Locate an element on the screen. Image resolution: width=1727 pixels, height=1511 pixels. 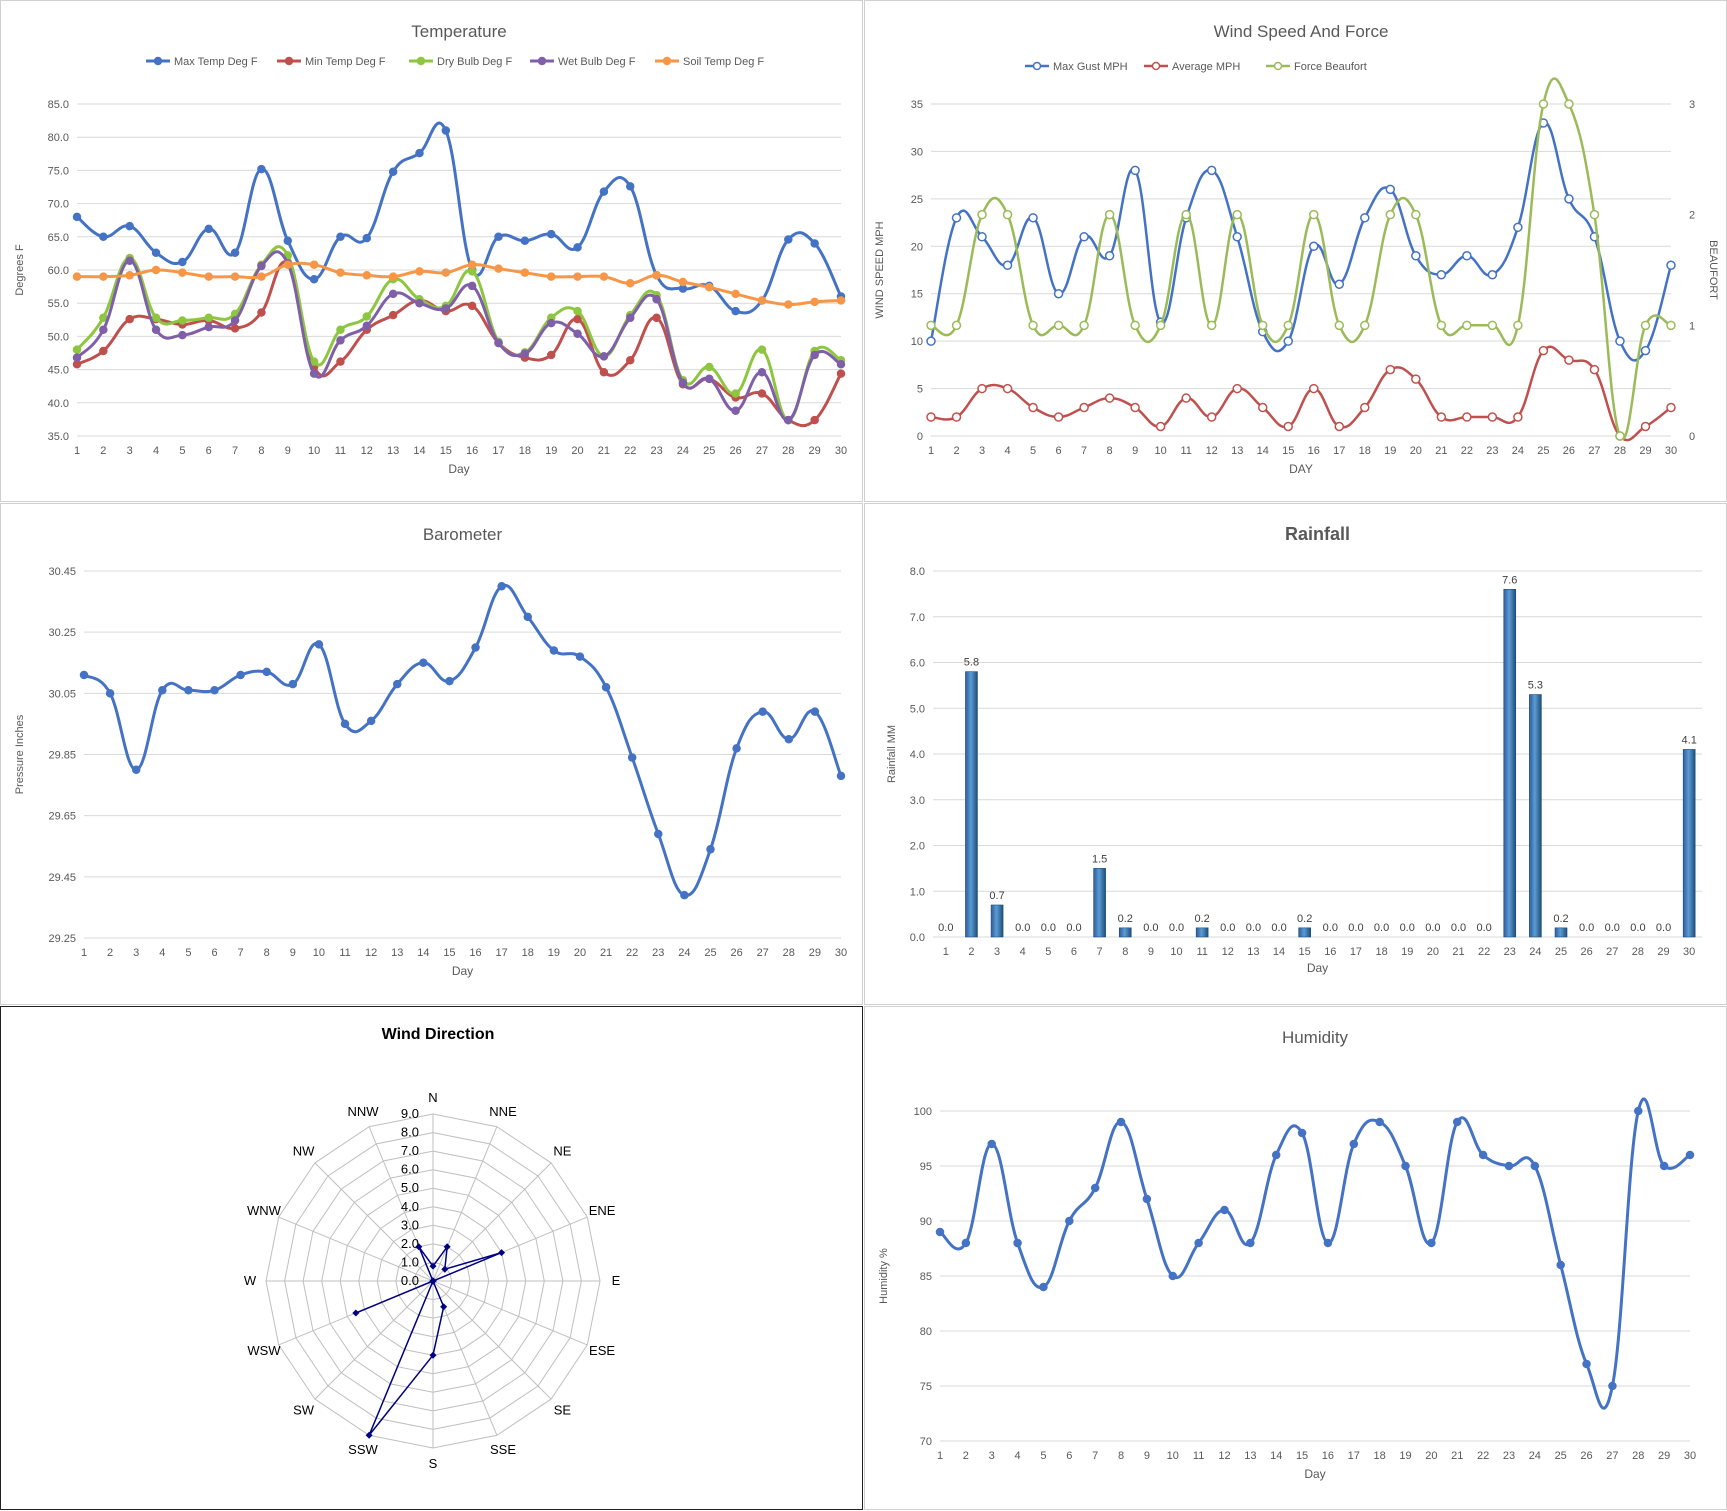
legend-entry: Min Temp Deg F is located at coordinates (345, 62).